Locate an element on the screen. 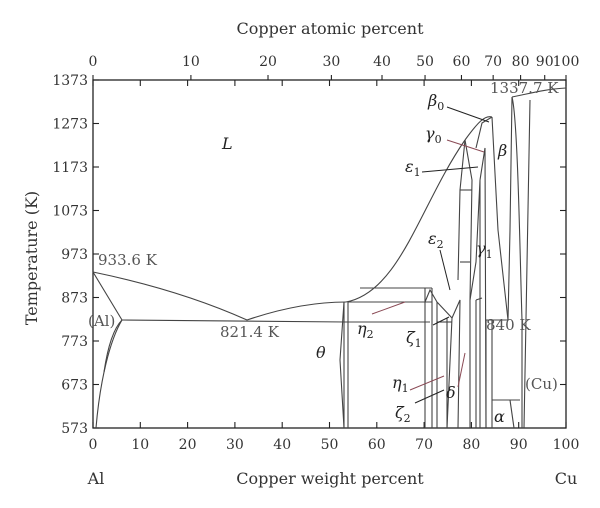  y-tick-label: 973 is located at coordinates (74, 255).